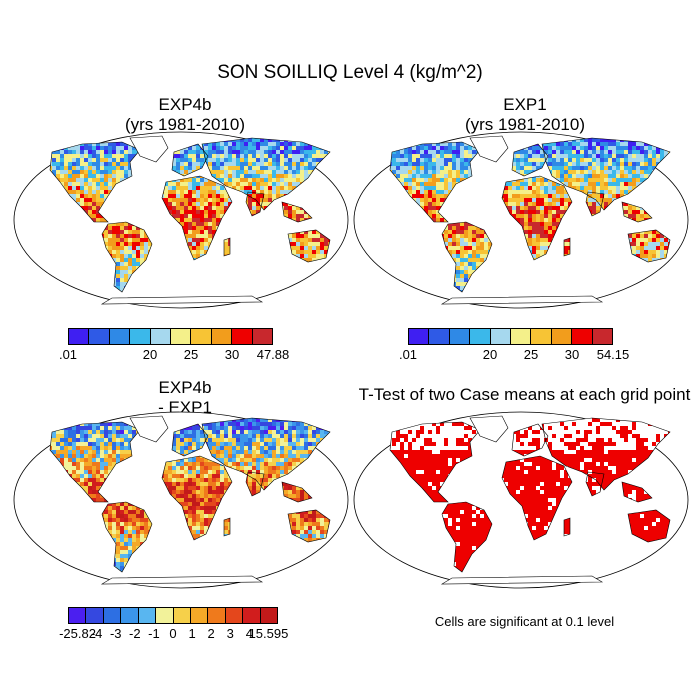 This screenshot has height=700, width=700. I want to click on colorbar-exp4b, so click(170, 336).